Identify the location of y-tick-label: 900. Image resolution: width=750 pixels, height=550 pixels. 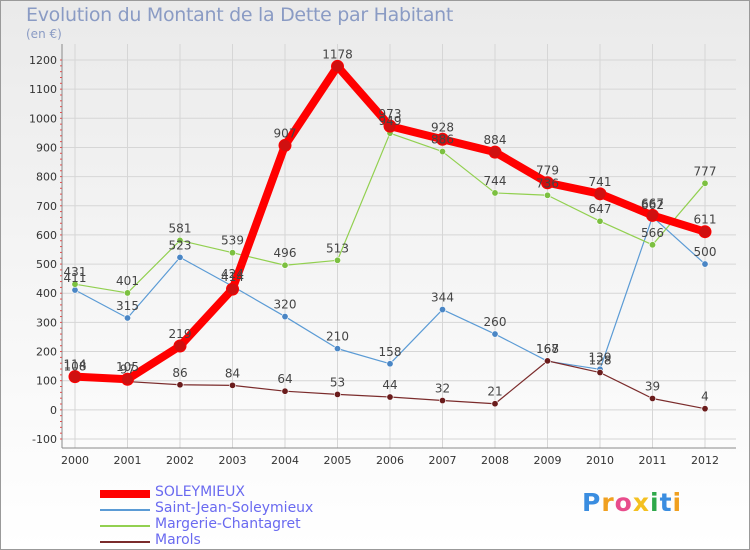
(46, 147).